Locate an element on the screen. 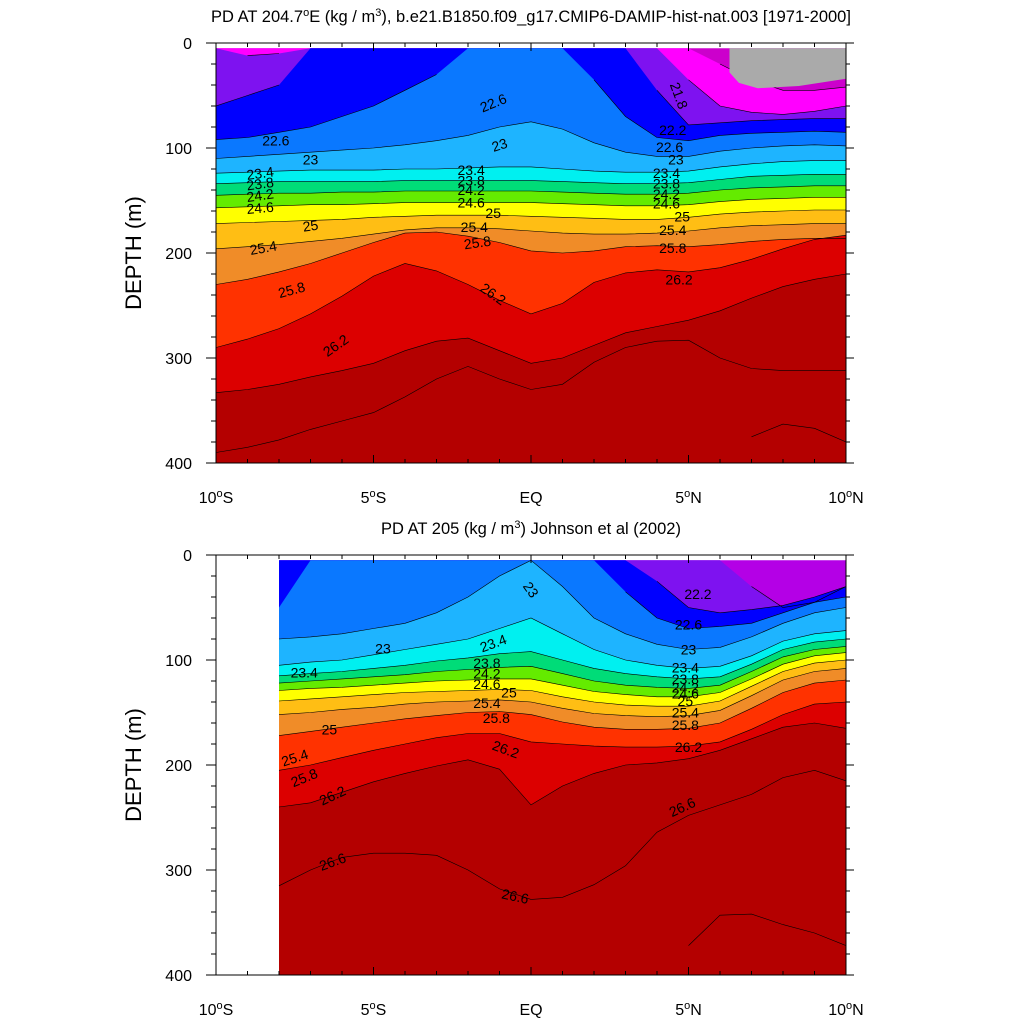 This screenshot has width=1024, height=1024. panel-model-ylabel: DEPTH (m) is located at coordinates (133, 253).